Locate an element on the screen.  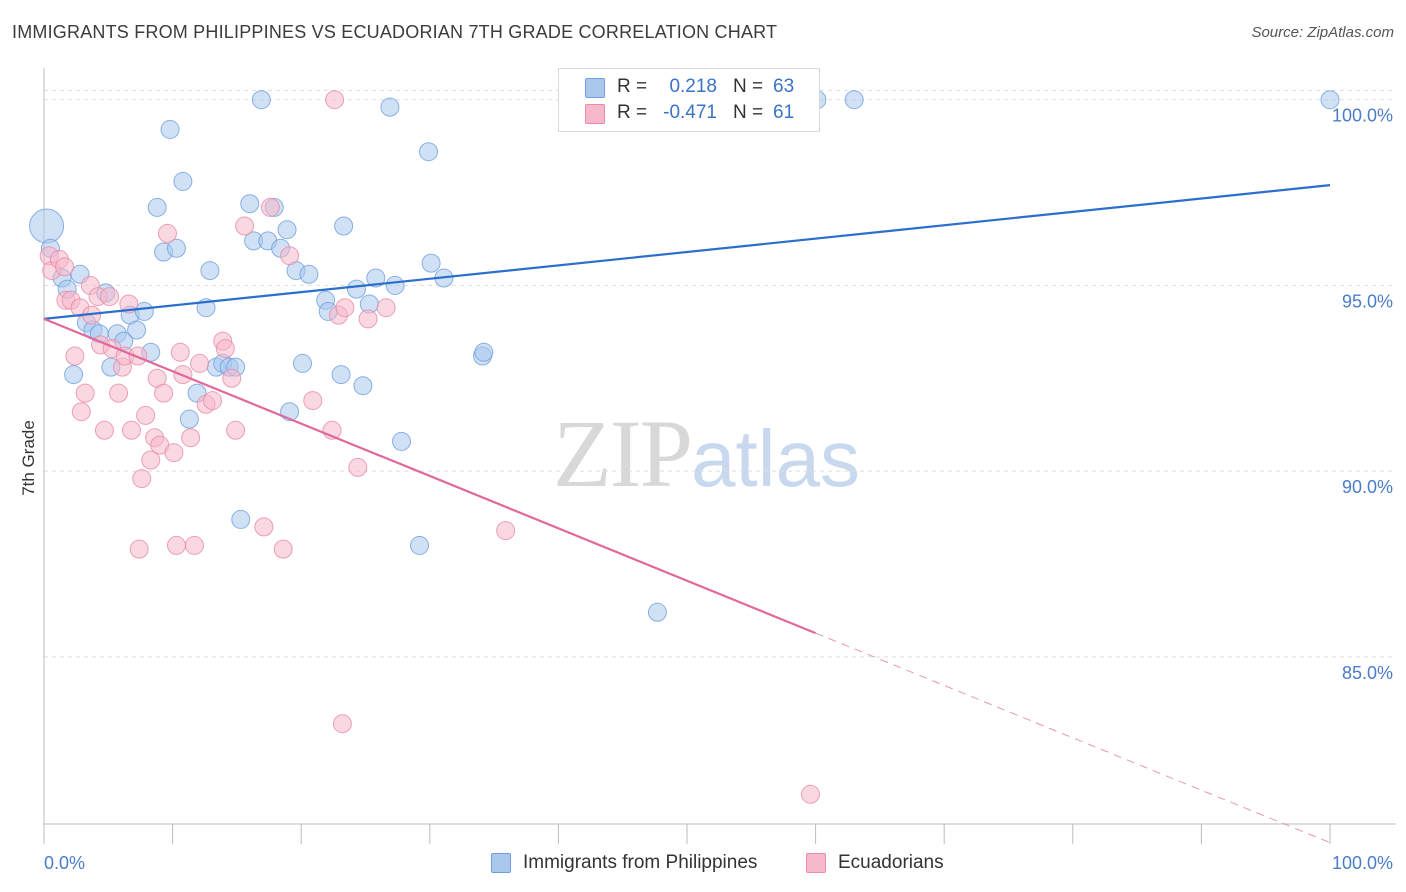
legend-row-ecuadorians: R = -0.471 N = 61 is located at coordinates (689, 114).